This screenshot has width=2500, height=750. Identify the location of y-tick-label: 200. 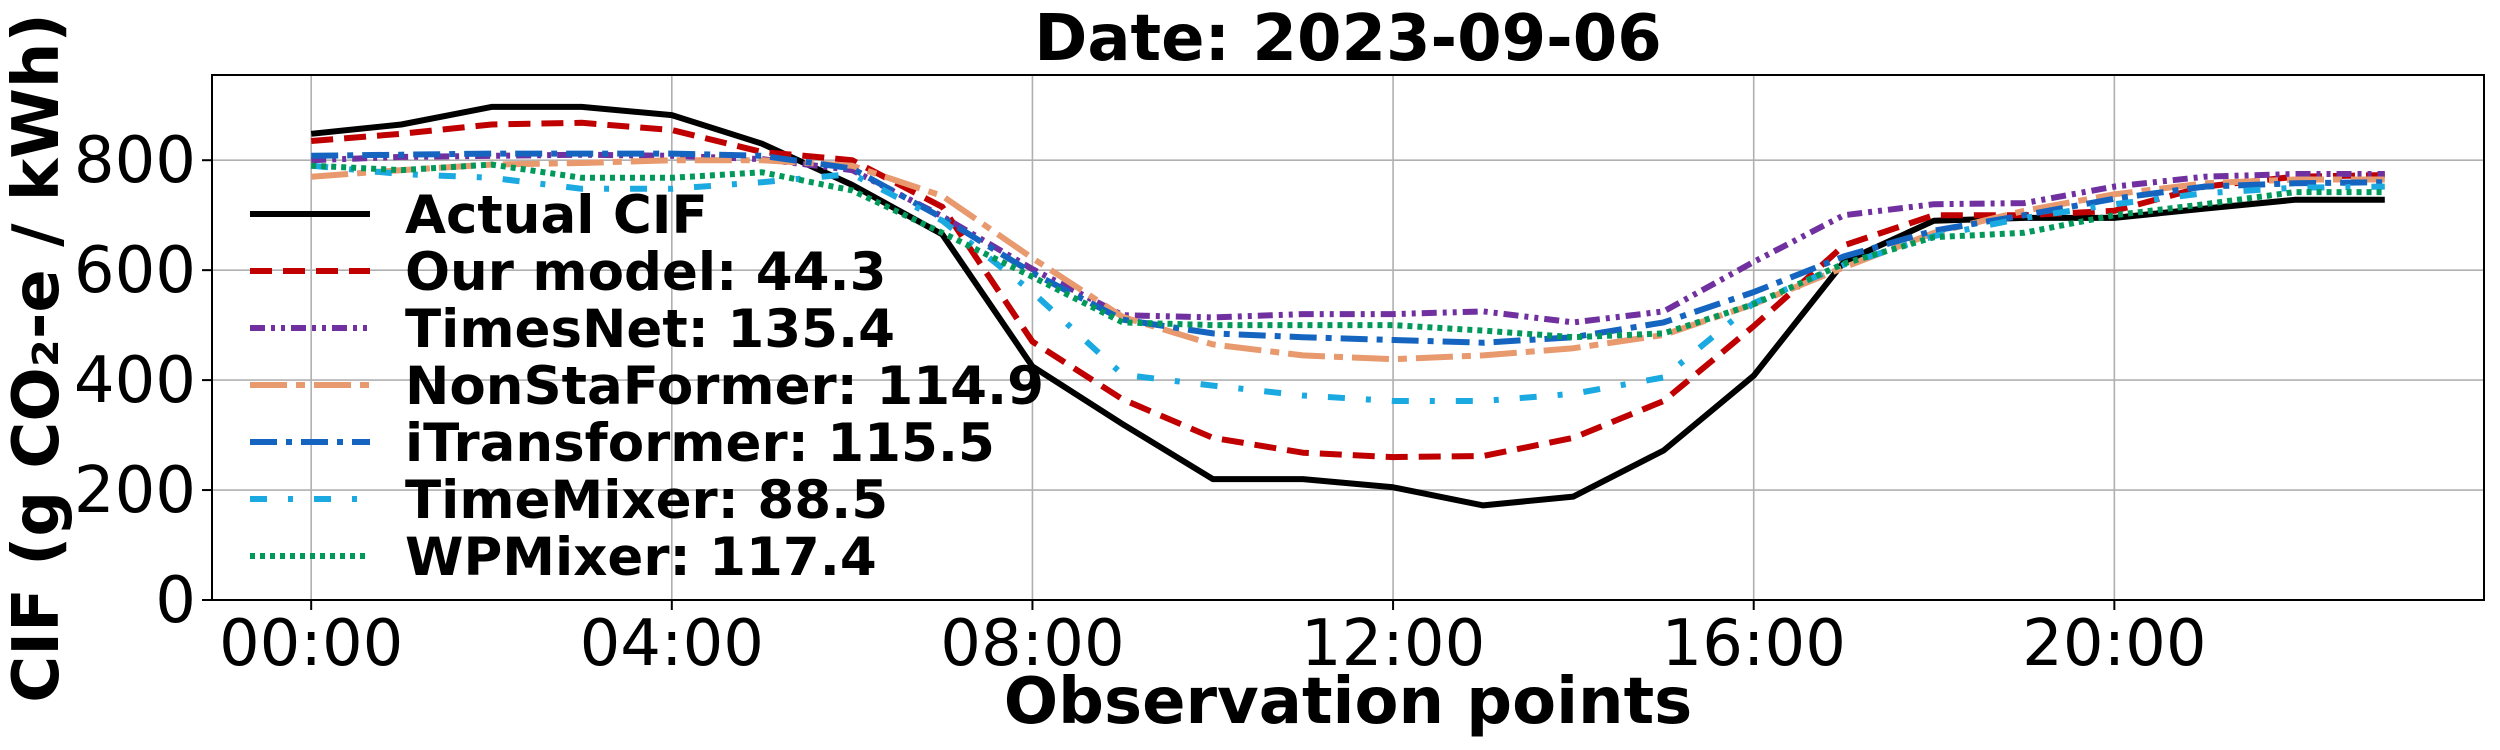
(135, 491).